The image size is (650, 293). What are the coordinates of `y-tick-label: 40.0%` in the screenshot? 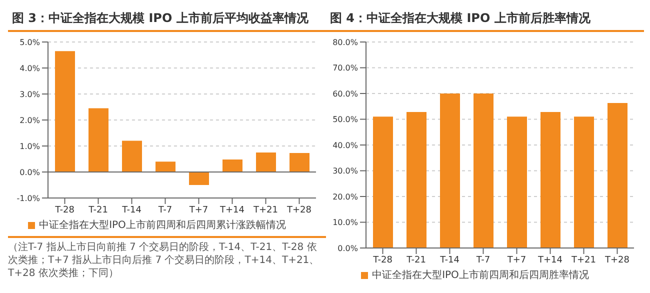 It's located at (345, 145).